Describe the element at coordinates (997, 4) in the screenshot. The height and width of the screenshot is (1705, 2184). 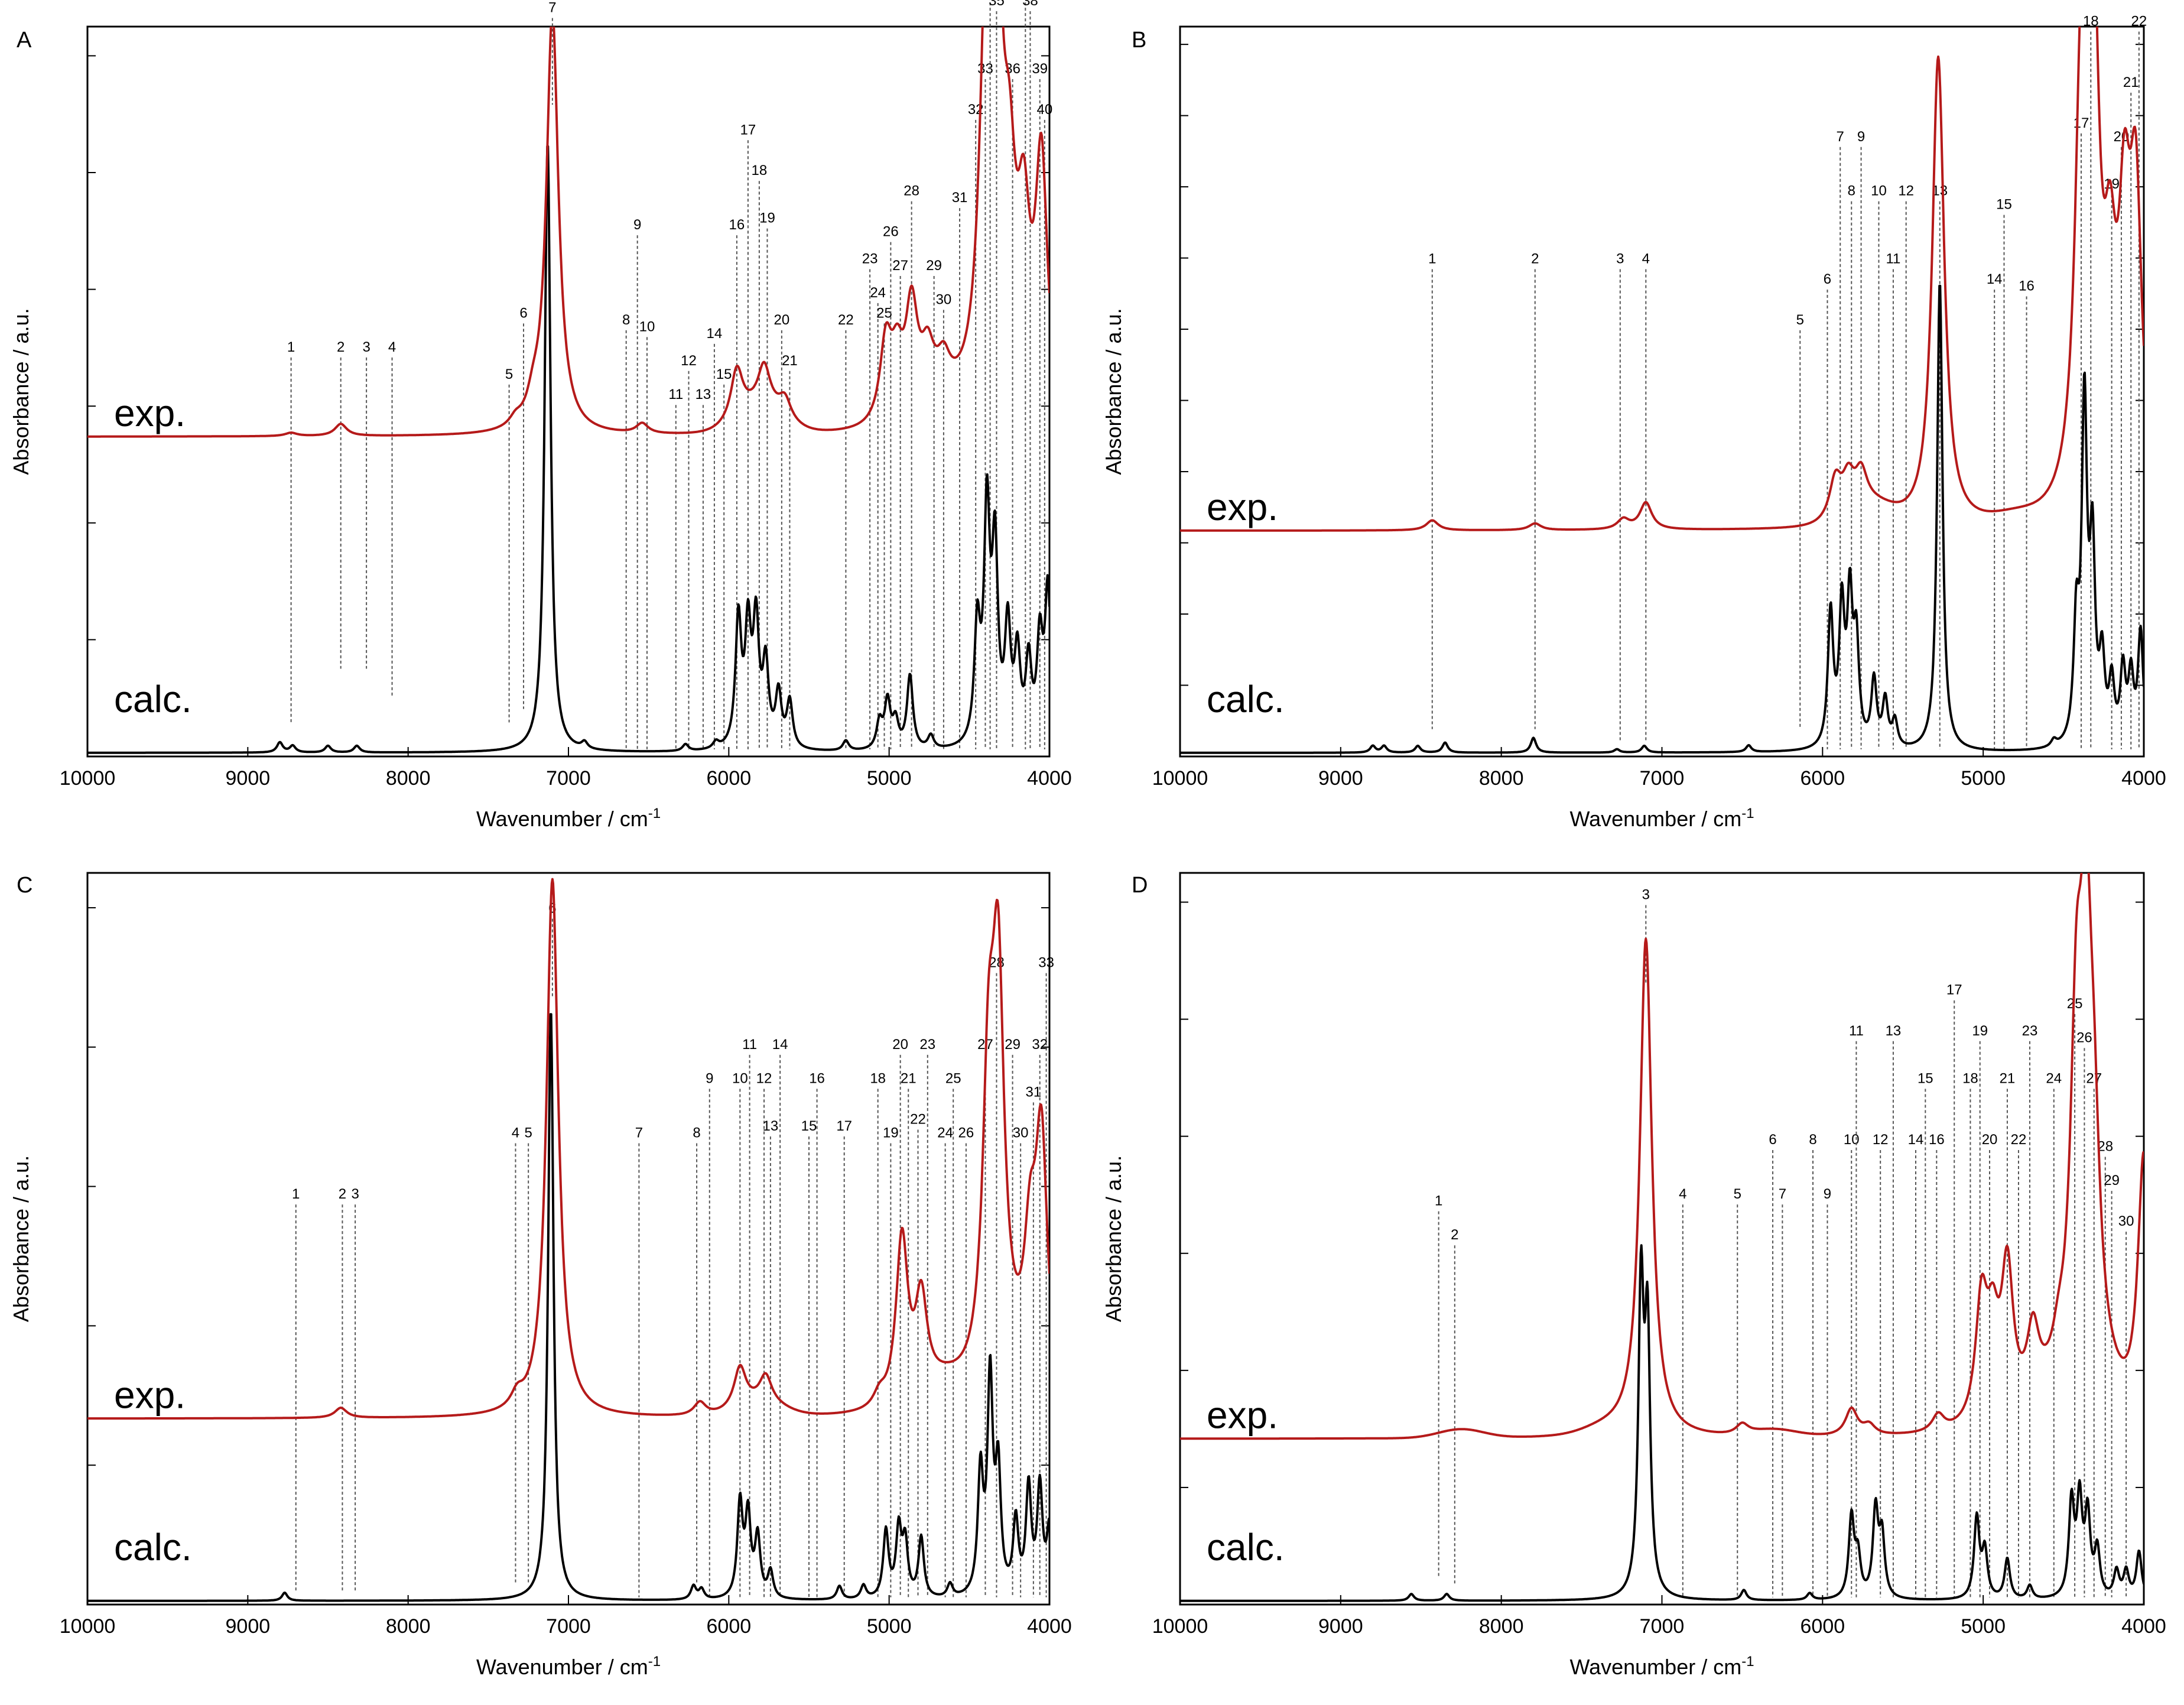
I see `annotation-label: 35` at that location.